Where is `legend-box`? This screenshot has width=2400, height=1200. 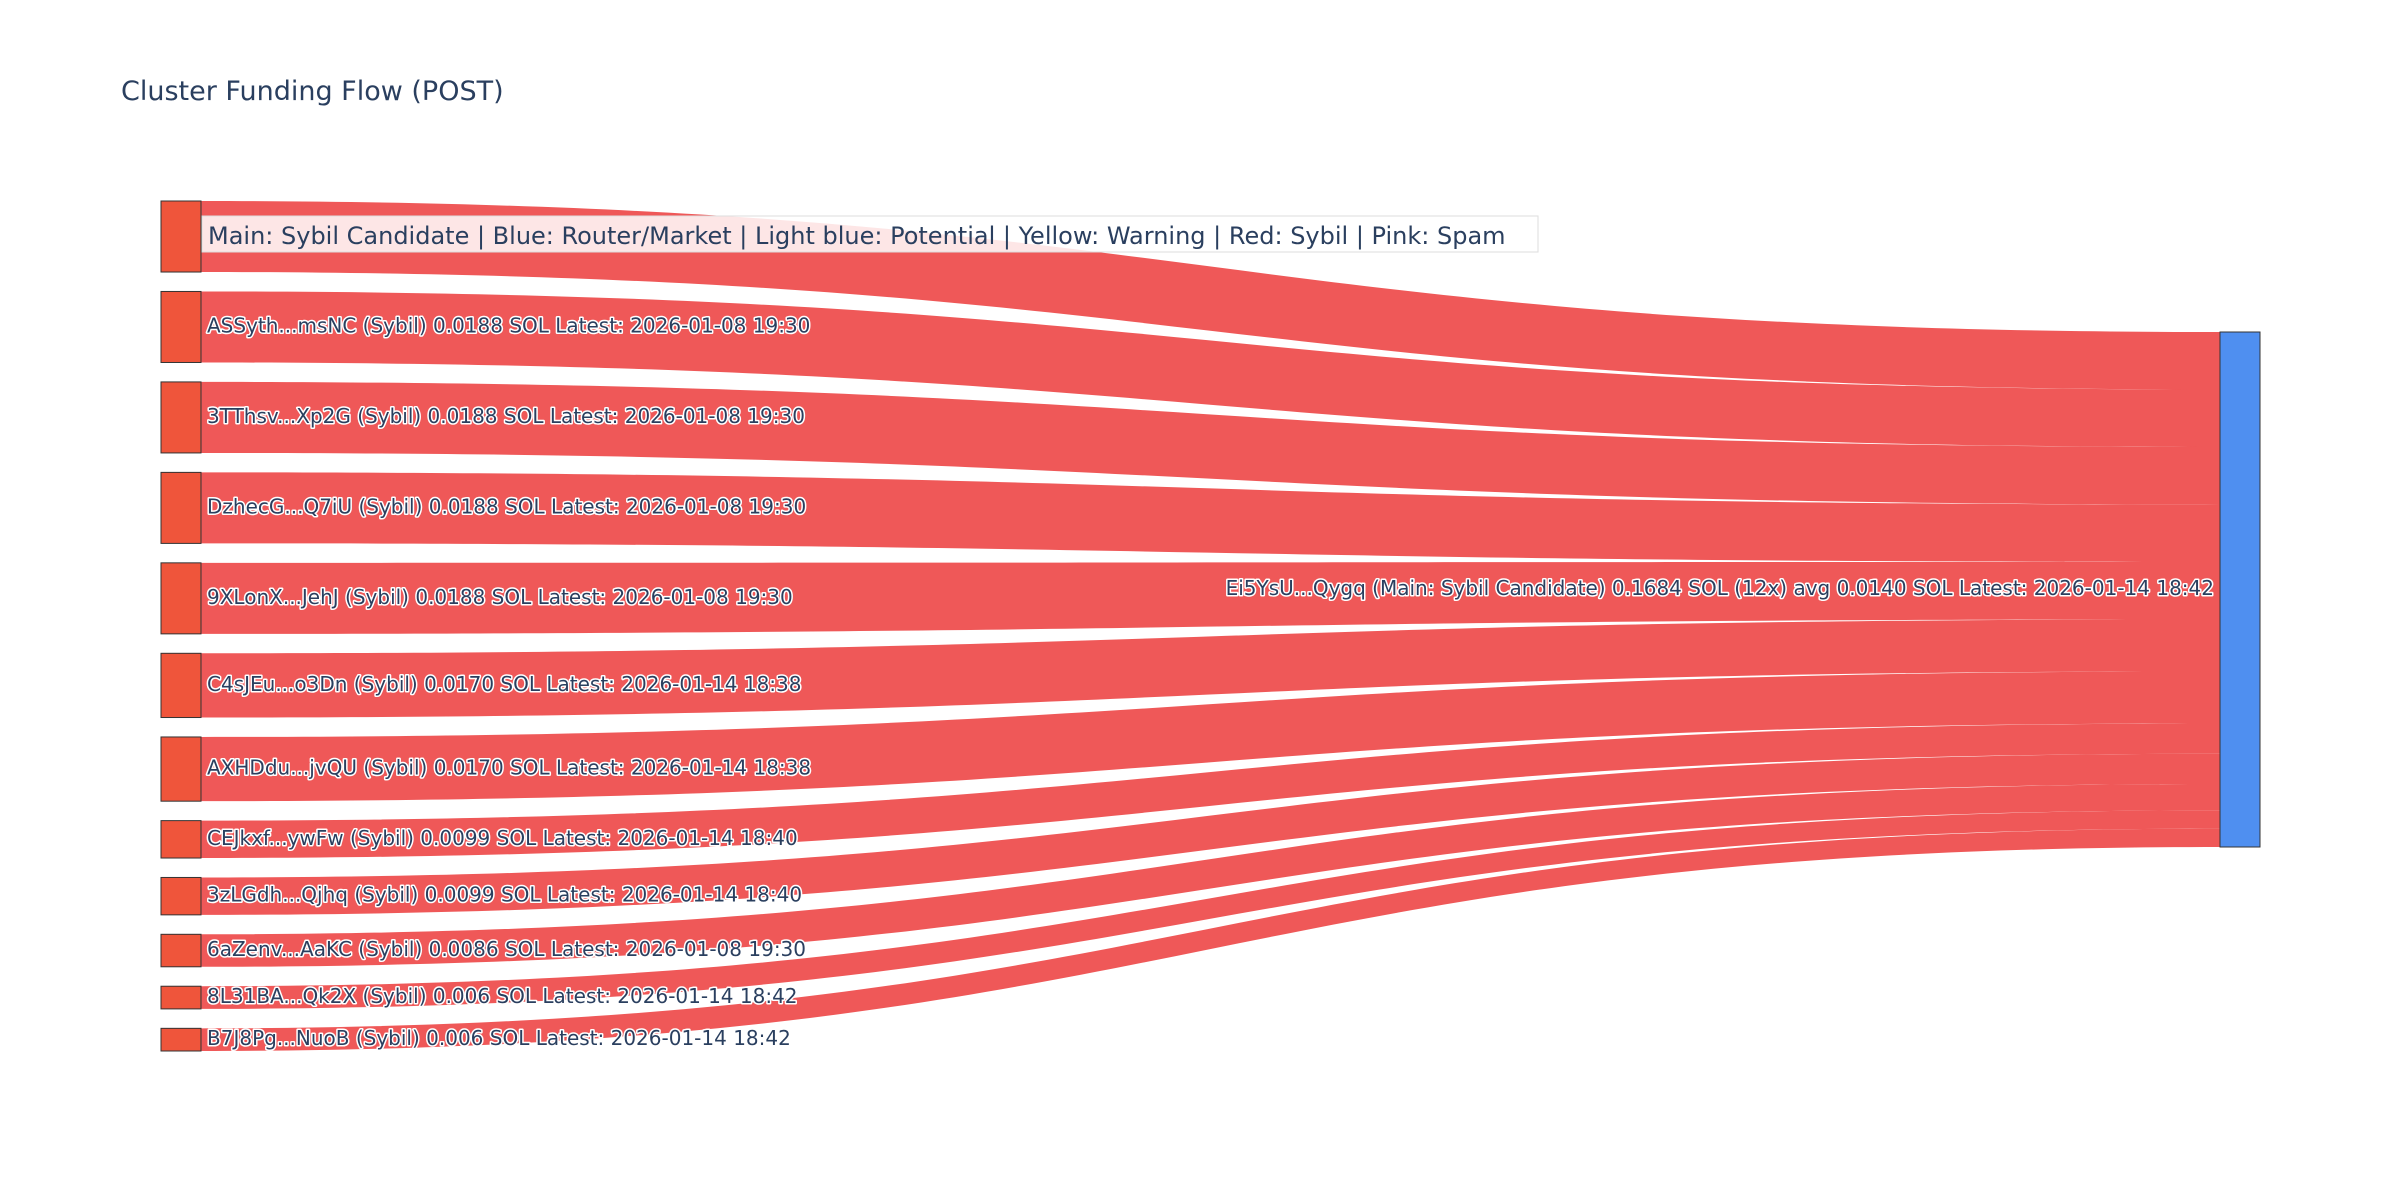
legend-box is located at coordinates (870, 234).